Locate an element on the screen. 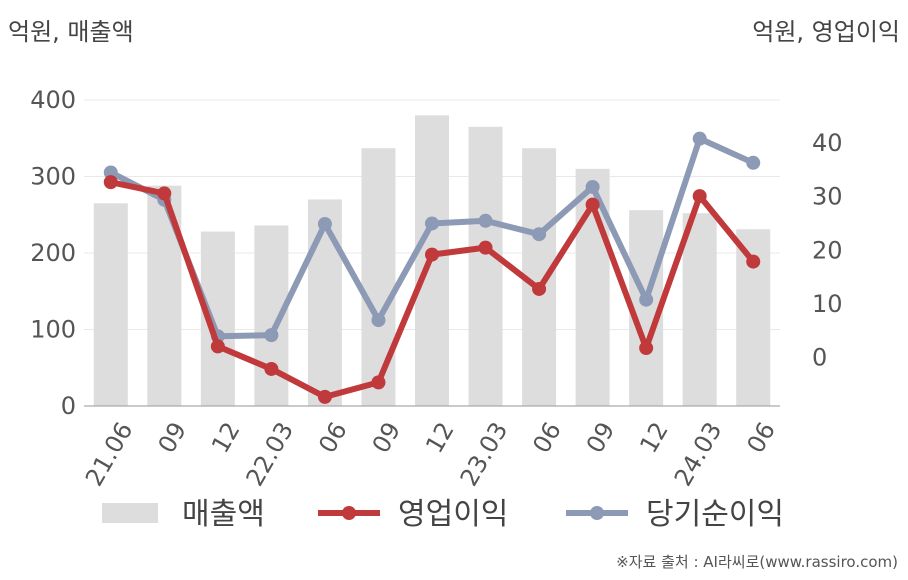 The height and width of the screenshot is (580, 908). legend-swatch-bar is located at coordinates (130, 513).